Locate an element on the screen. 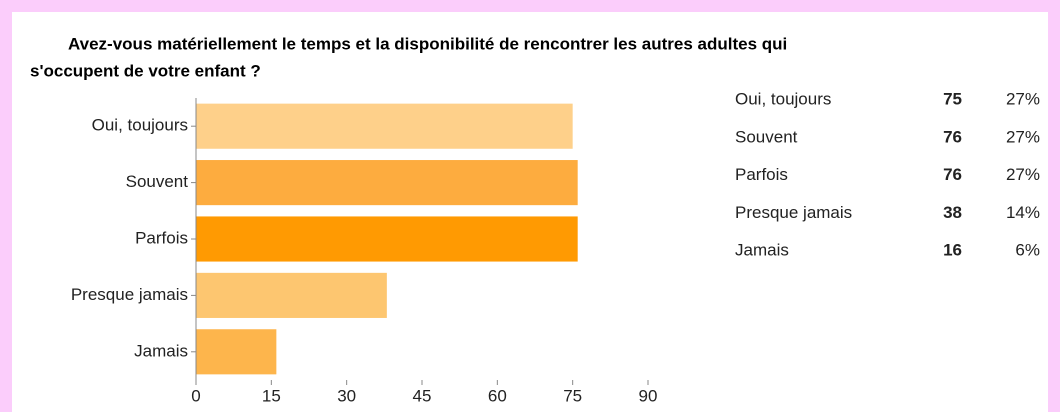 Image resolution: width=1060 pixels, height=412 pixels. table-percent: 14% is located at coordinates (1023, 212).